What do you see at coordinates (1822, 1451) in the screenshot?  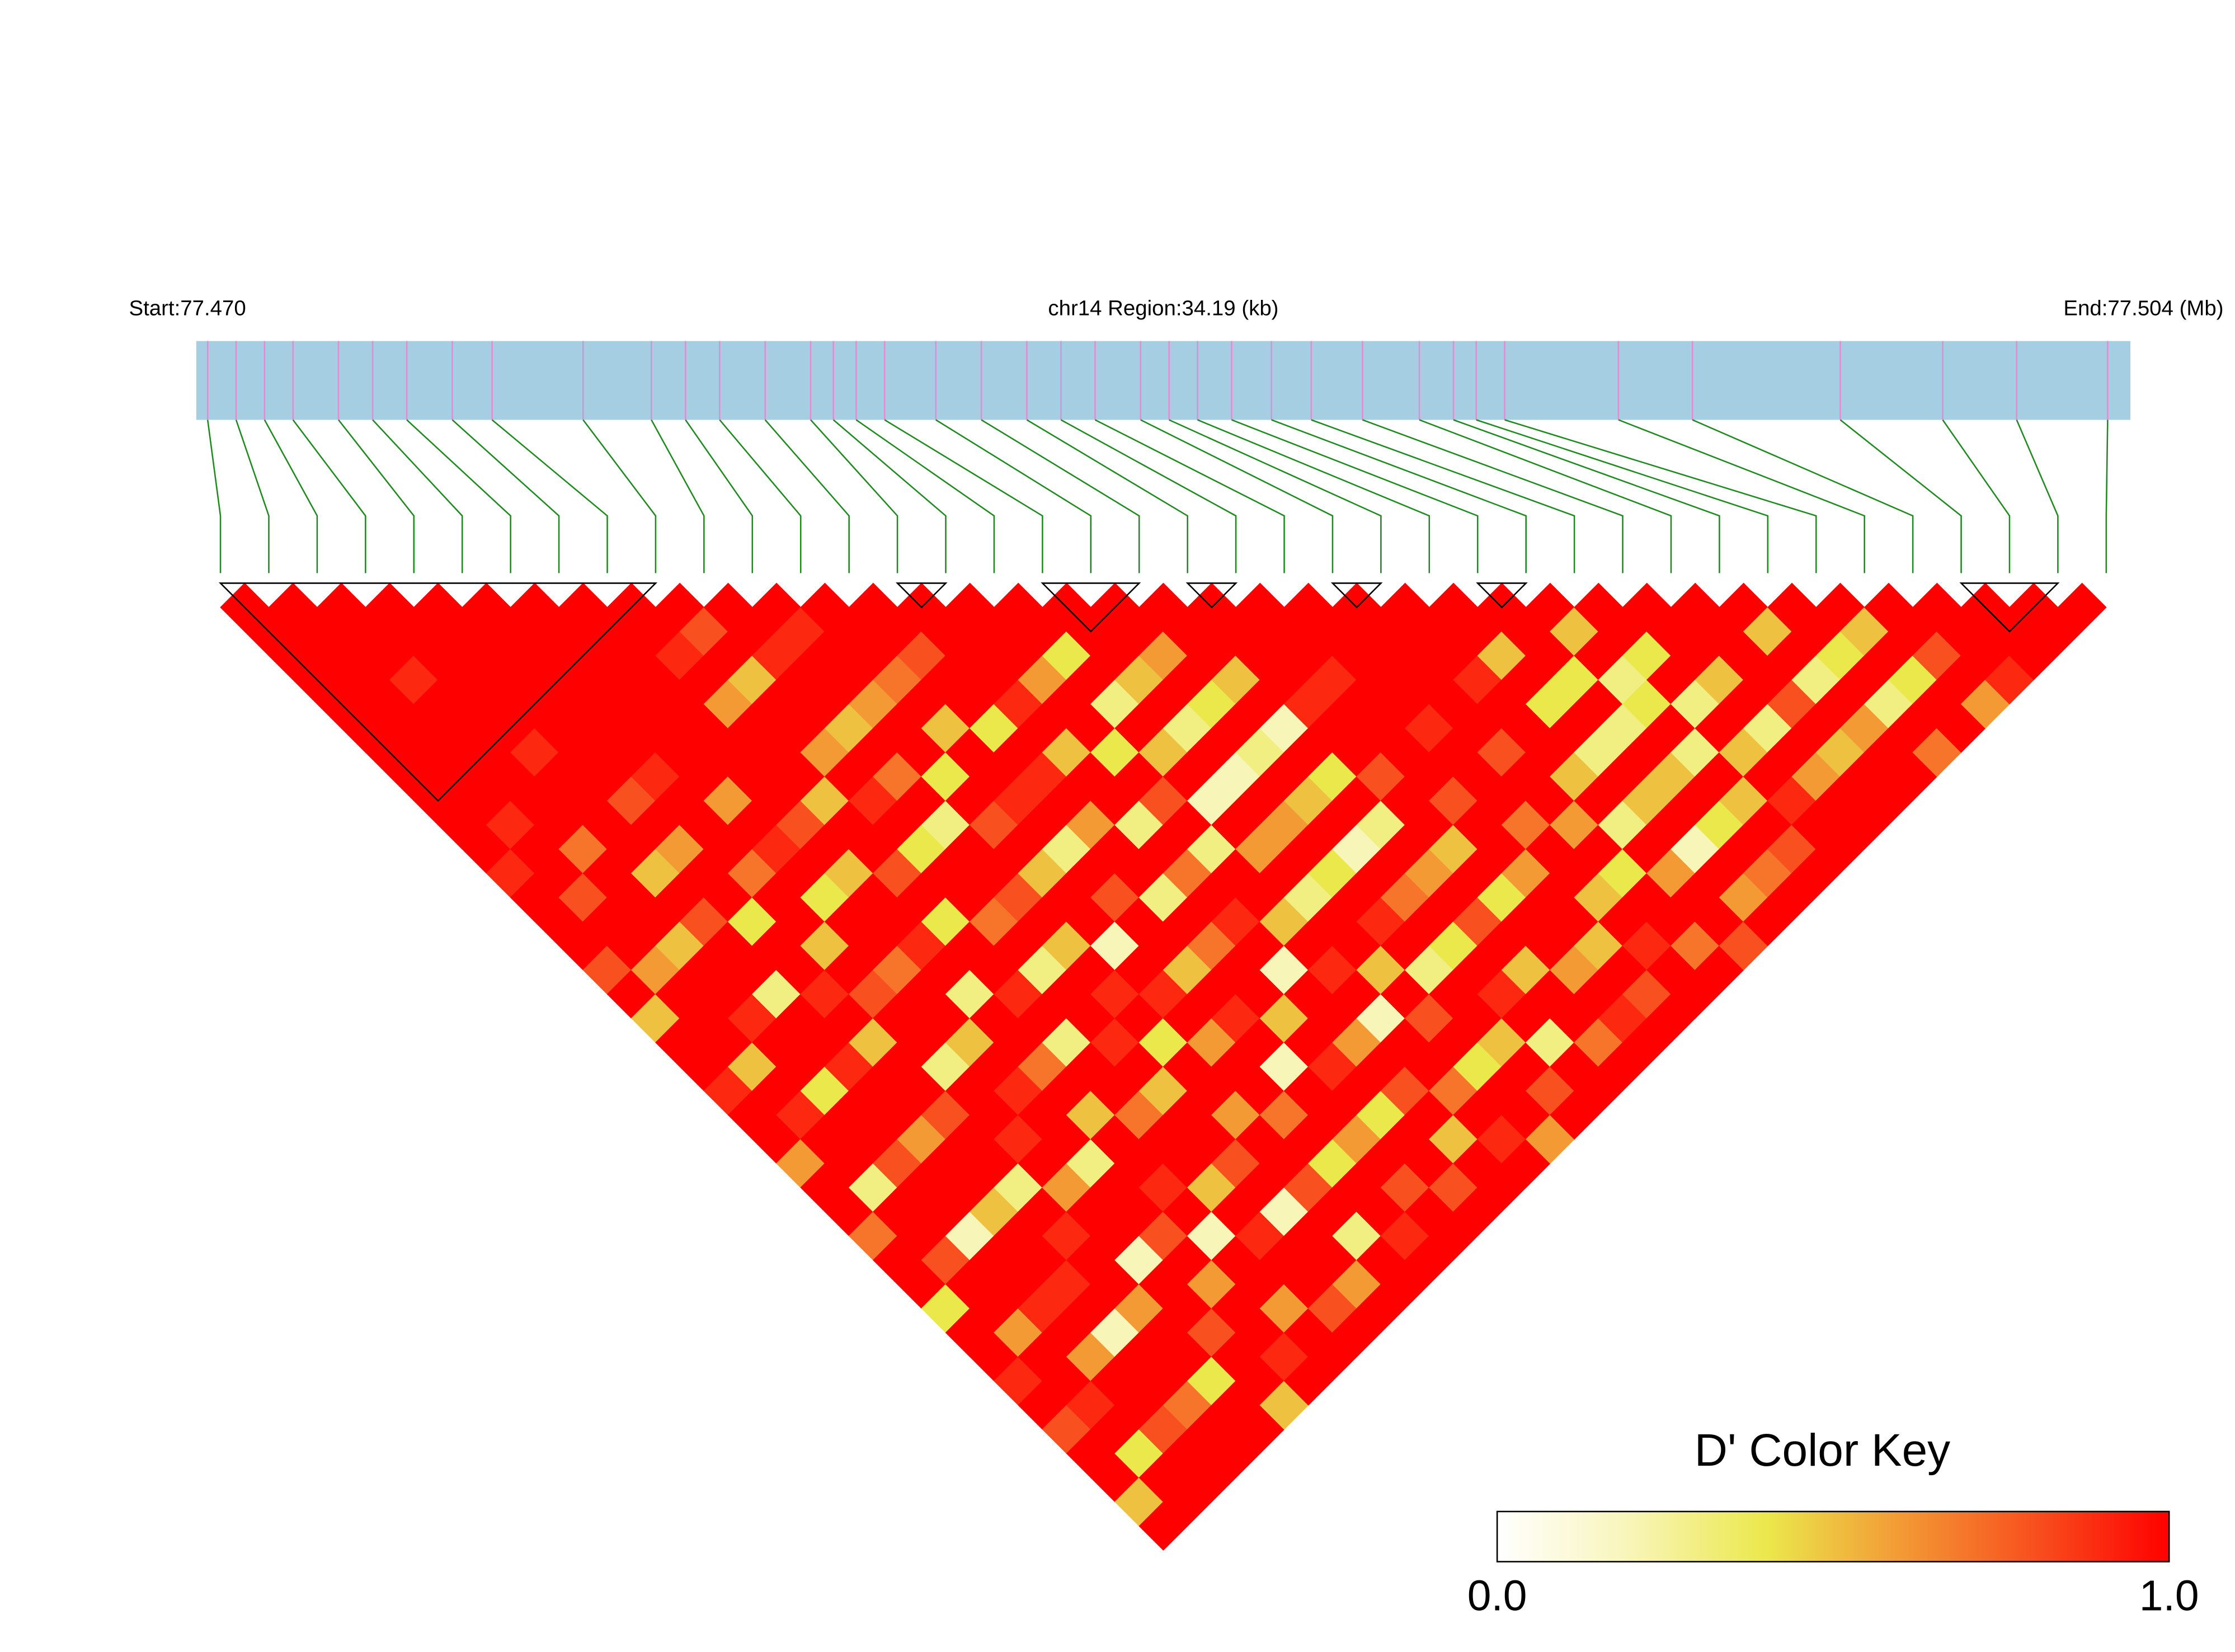 I see `colorbar-title: D' Color Key` at bounding box center [1822, 1451].